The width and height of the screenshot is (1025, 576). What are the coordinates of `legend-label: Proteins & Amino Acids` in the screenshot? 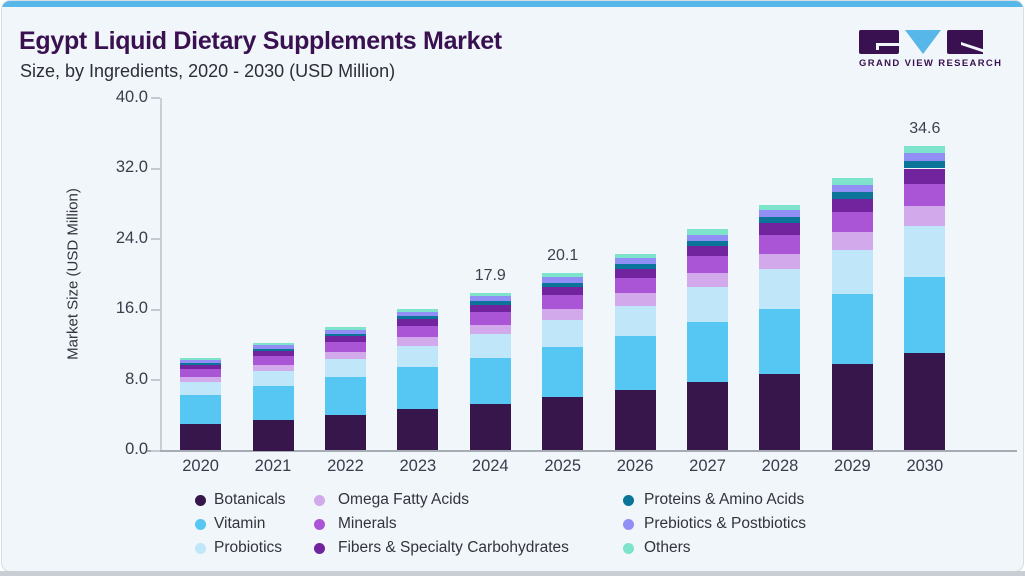 It's located at (724, 499).